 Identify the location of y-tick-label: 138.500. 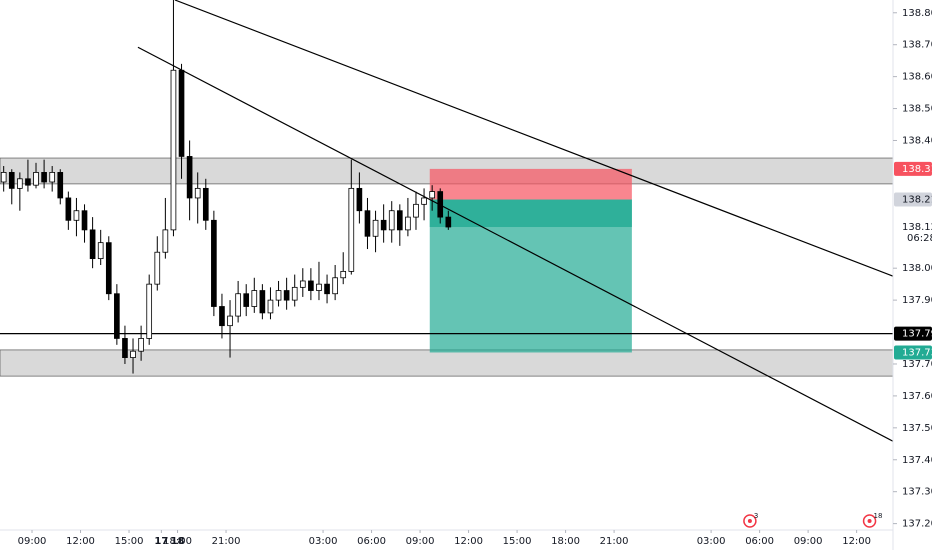
(917, 109).